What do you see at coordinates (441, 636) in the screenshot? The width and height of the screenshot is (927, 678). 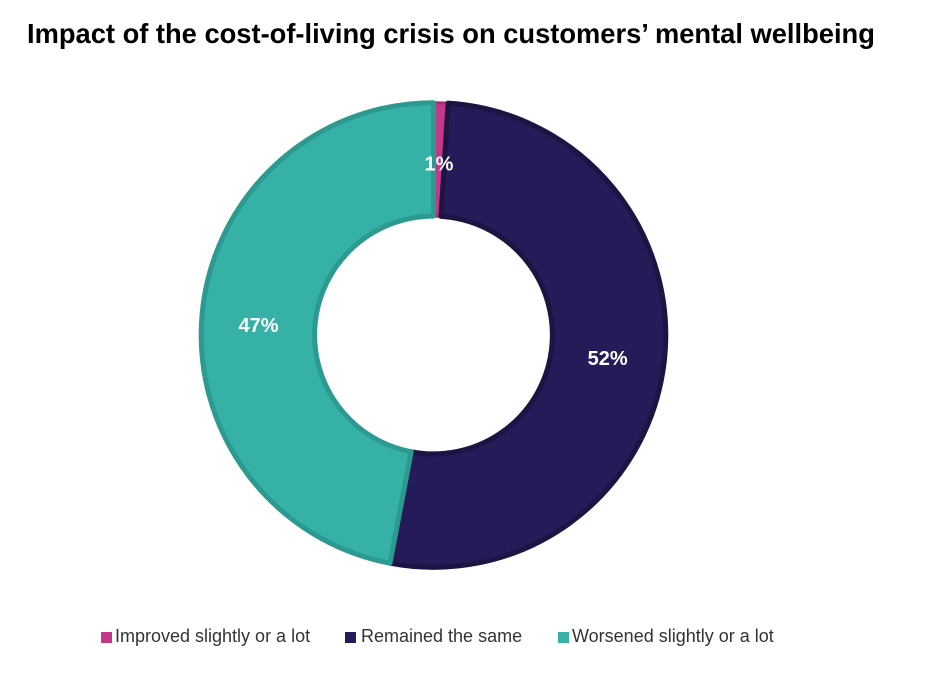 I see `svg-text: Remained the same` at bounding box center [441, 636].